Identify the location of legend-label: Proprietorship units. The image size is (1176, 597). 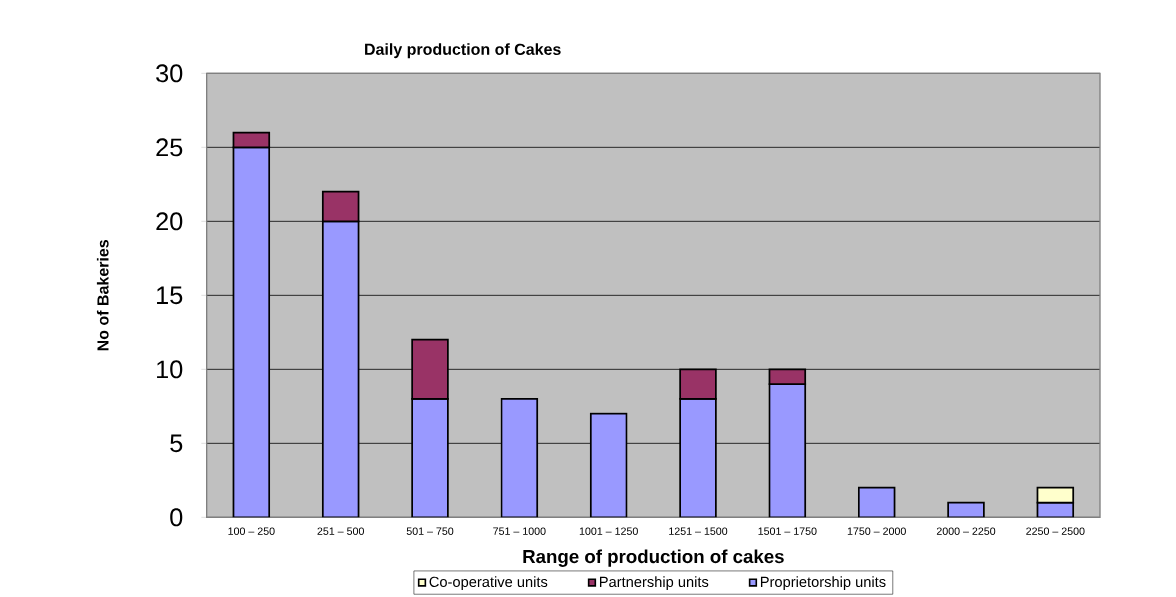
(823, 583).